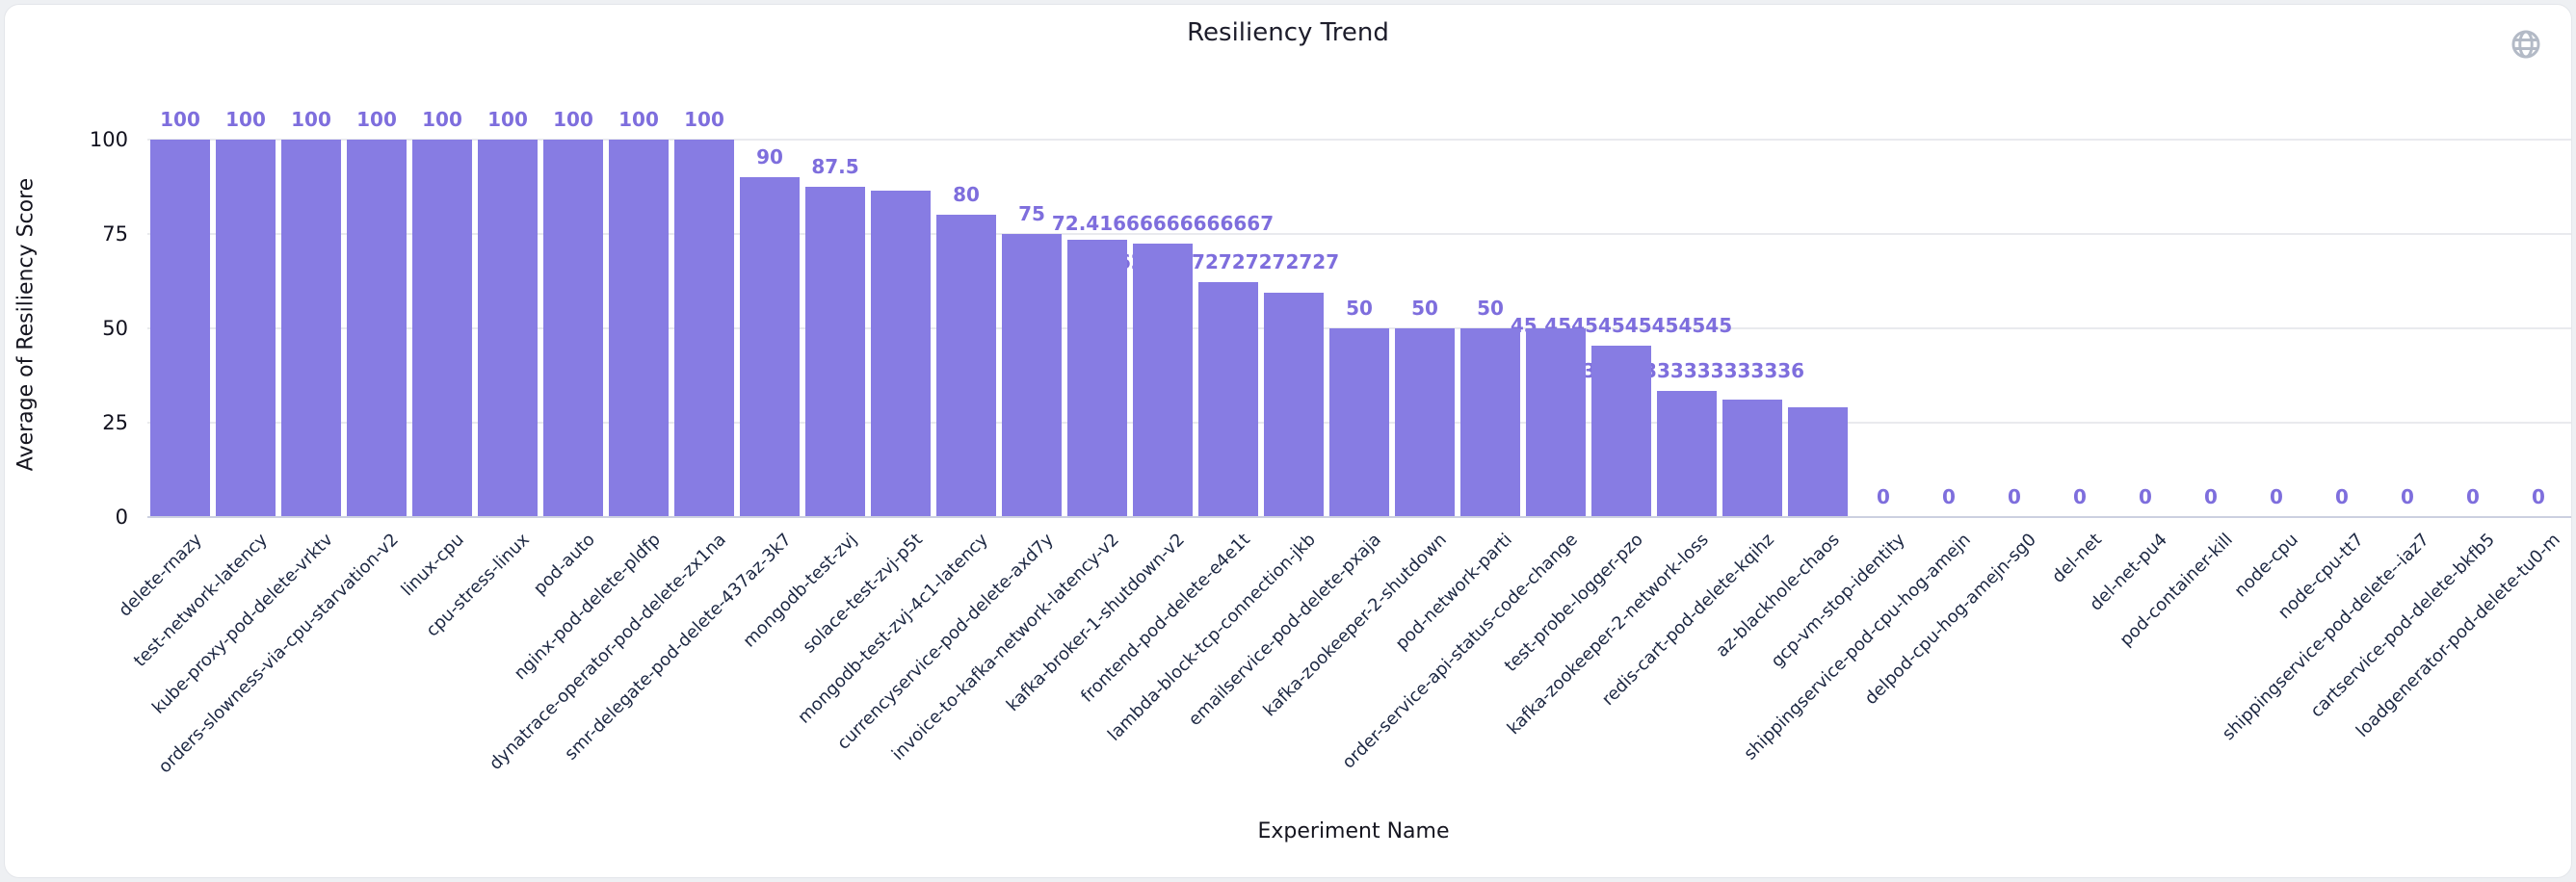  I want to click on x-category-label-text: shippingservice-pod-cpu-hog-amejn, so click(1857, 647).